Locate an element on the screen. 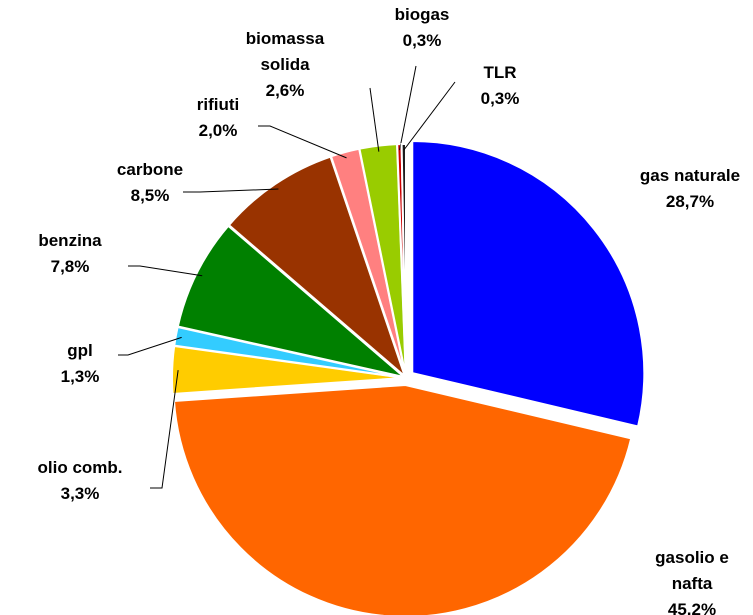  slice-label: carbone 8,5% is located at coordinates (150, 183).